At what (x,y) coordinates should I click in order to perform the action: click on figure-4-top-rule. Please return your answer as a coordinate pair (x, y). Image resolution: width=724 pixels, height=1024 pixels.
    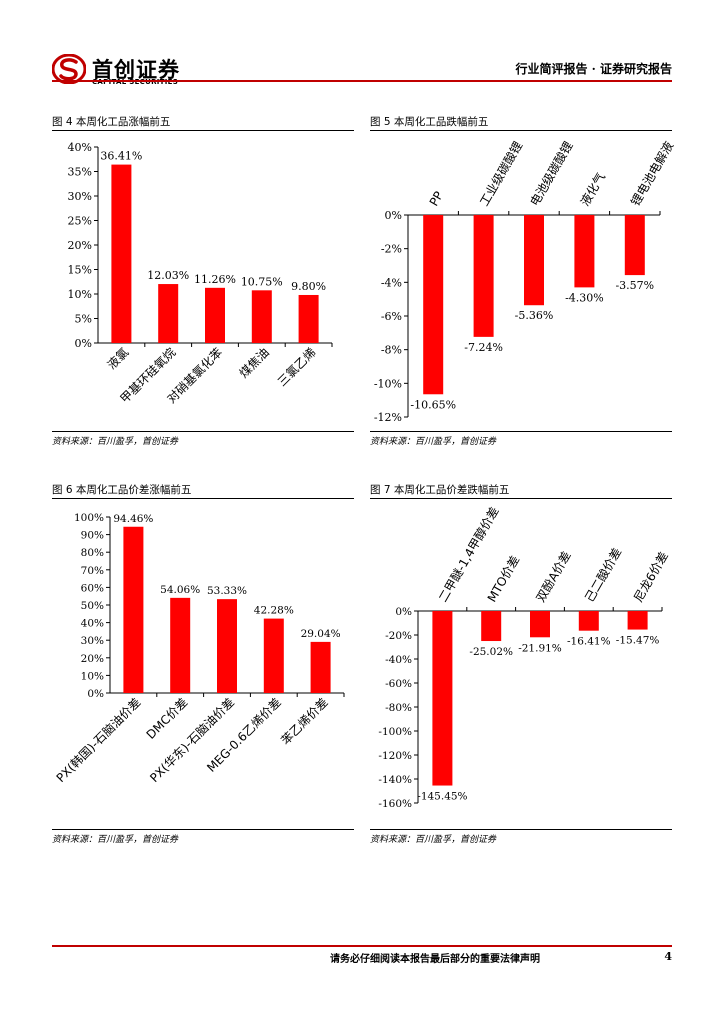
    Looking at the image, I should click on (203, 130).